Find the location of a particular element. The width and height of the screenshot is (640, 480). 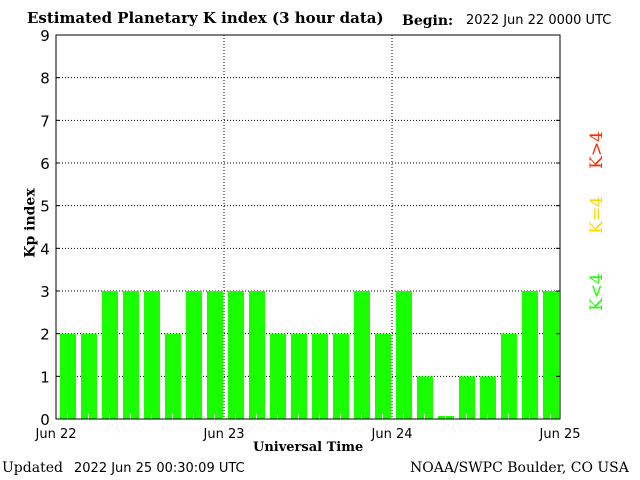

x-tick-label: Jun 24 is located at coordinates (392, 434).